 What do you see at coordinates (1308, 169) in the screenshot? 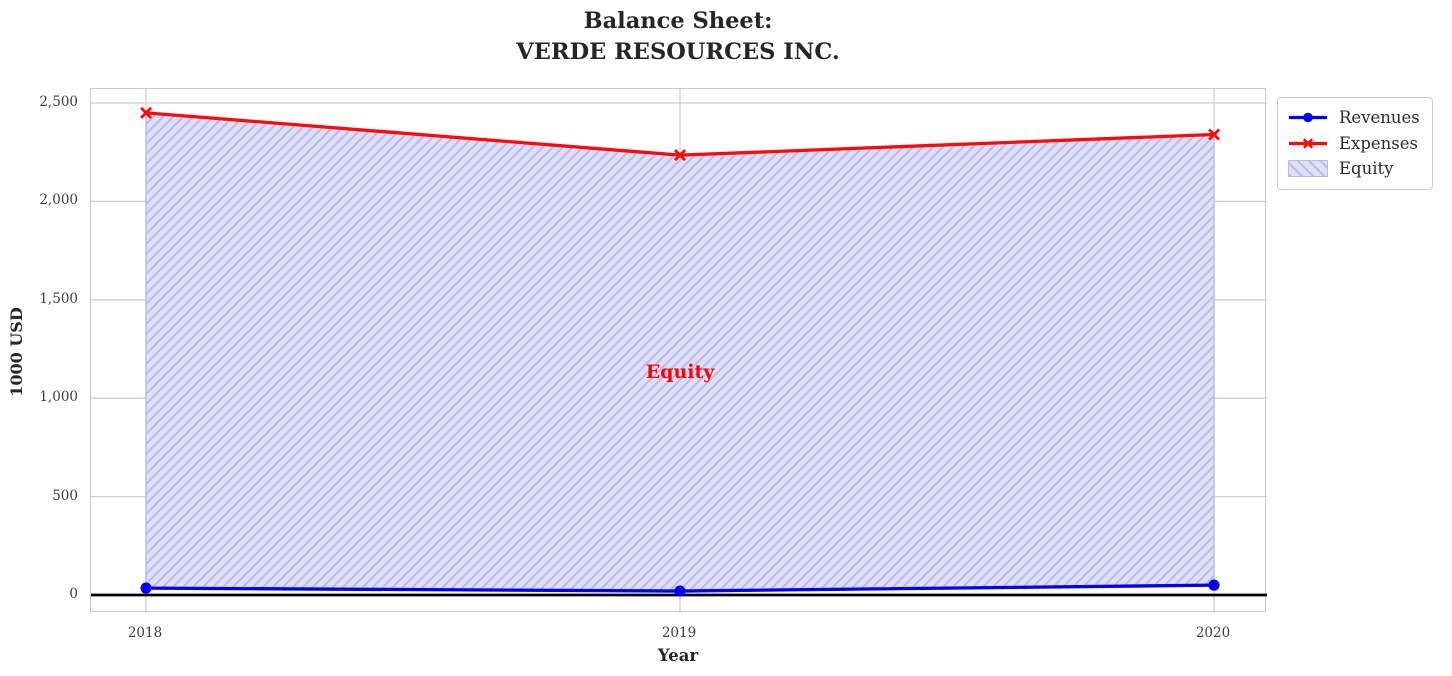
I see `equity-hatch-icon` at bounding box center [1308, 169].